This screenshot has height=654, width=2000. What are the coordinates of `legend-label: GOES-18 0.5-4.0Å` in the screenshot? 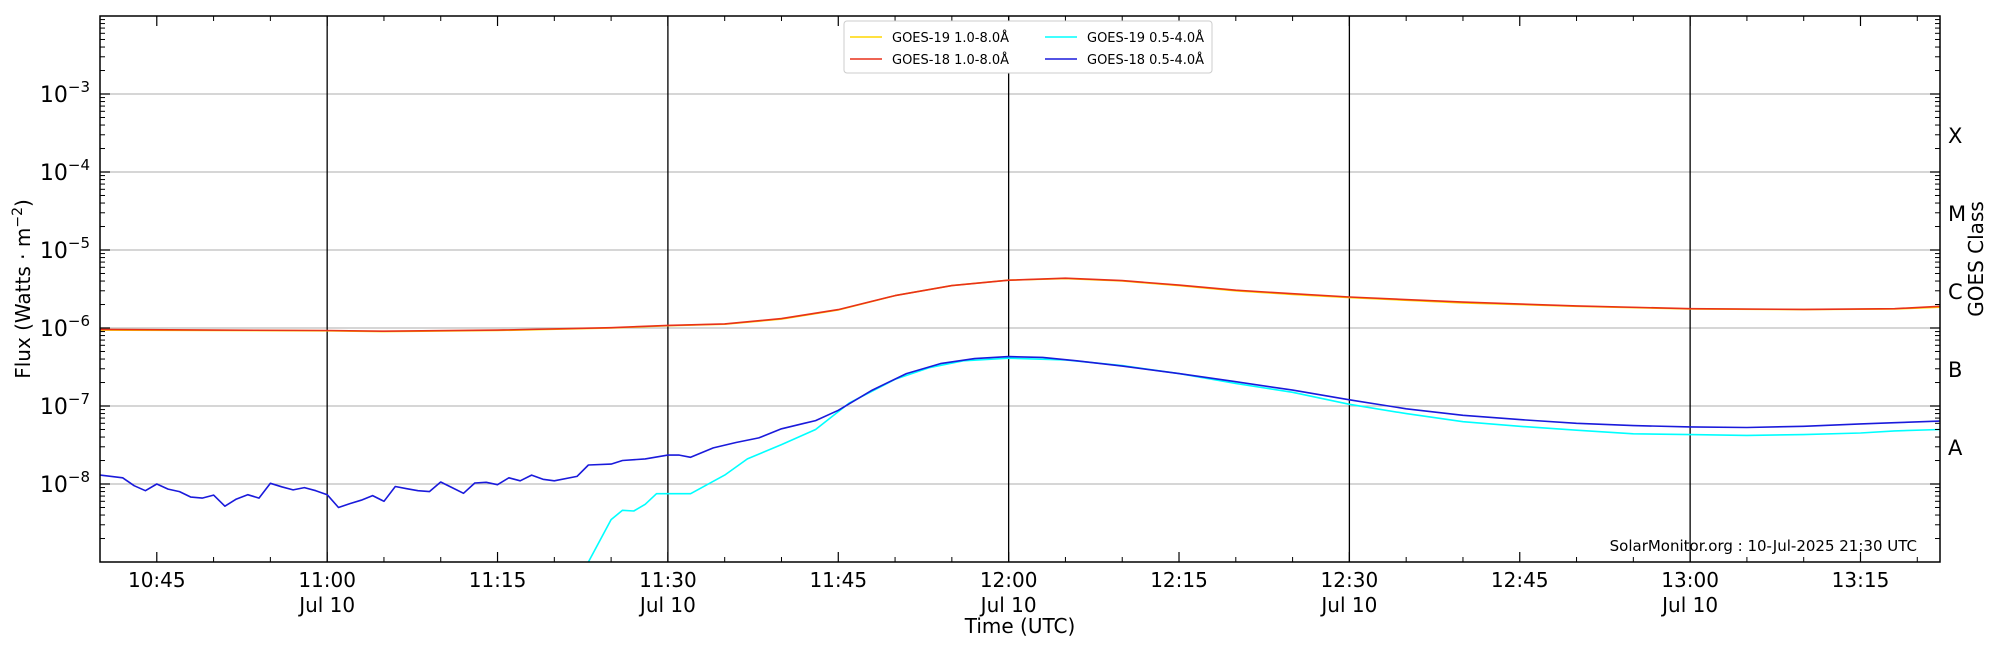 It's located at (1145, 60).